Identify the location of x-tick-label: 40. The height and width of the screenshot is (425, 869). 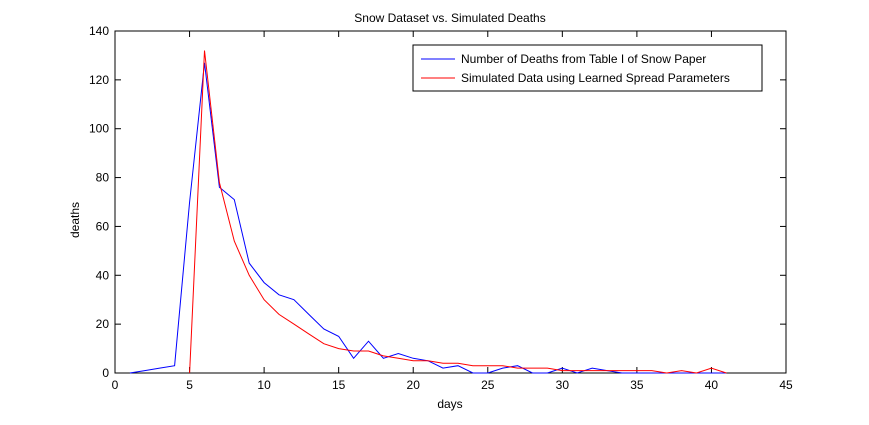
(712, 385).